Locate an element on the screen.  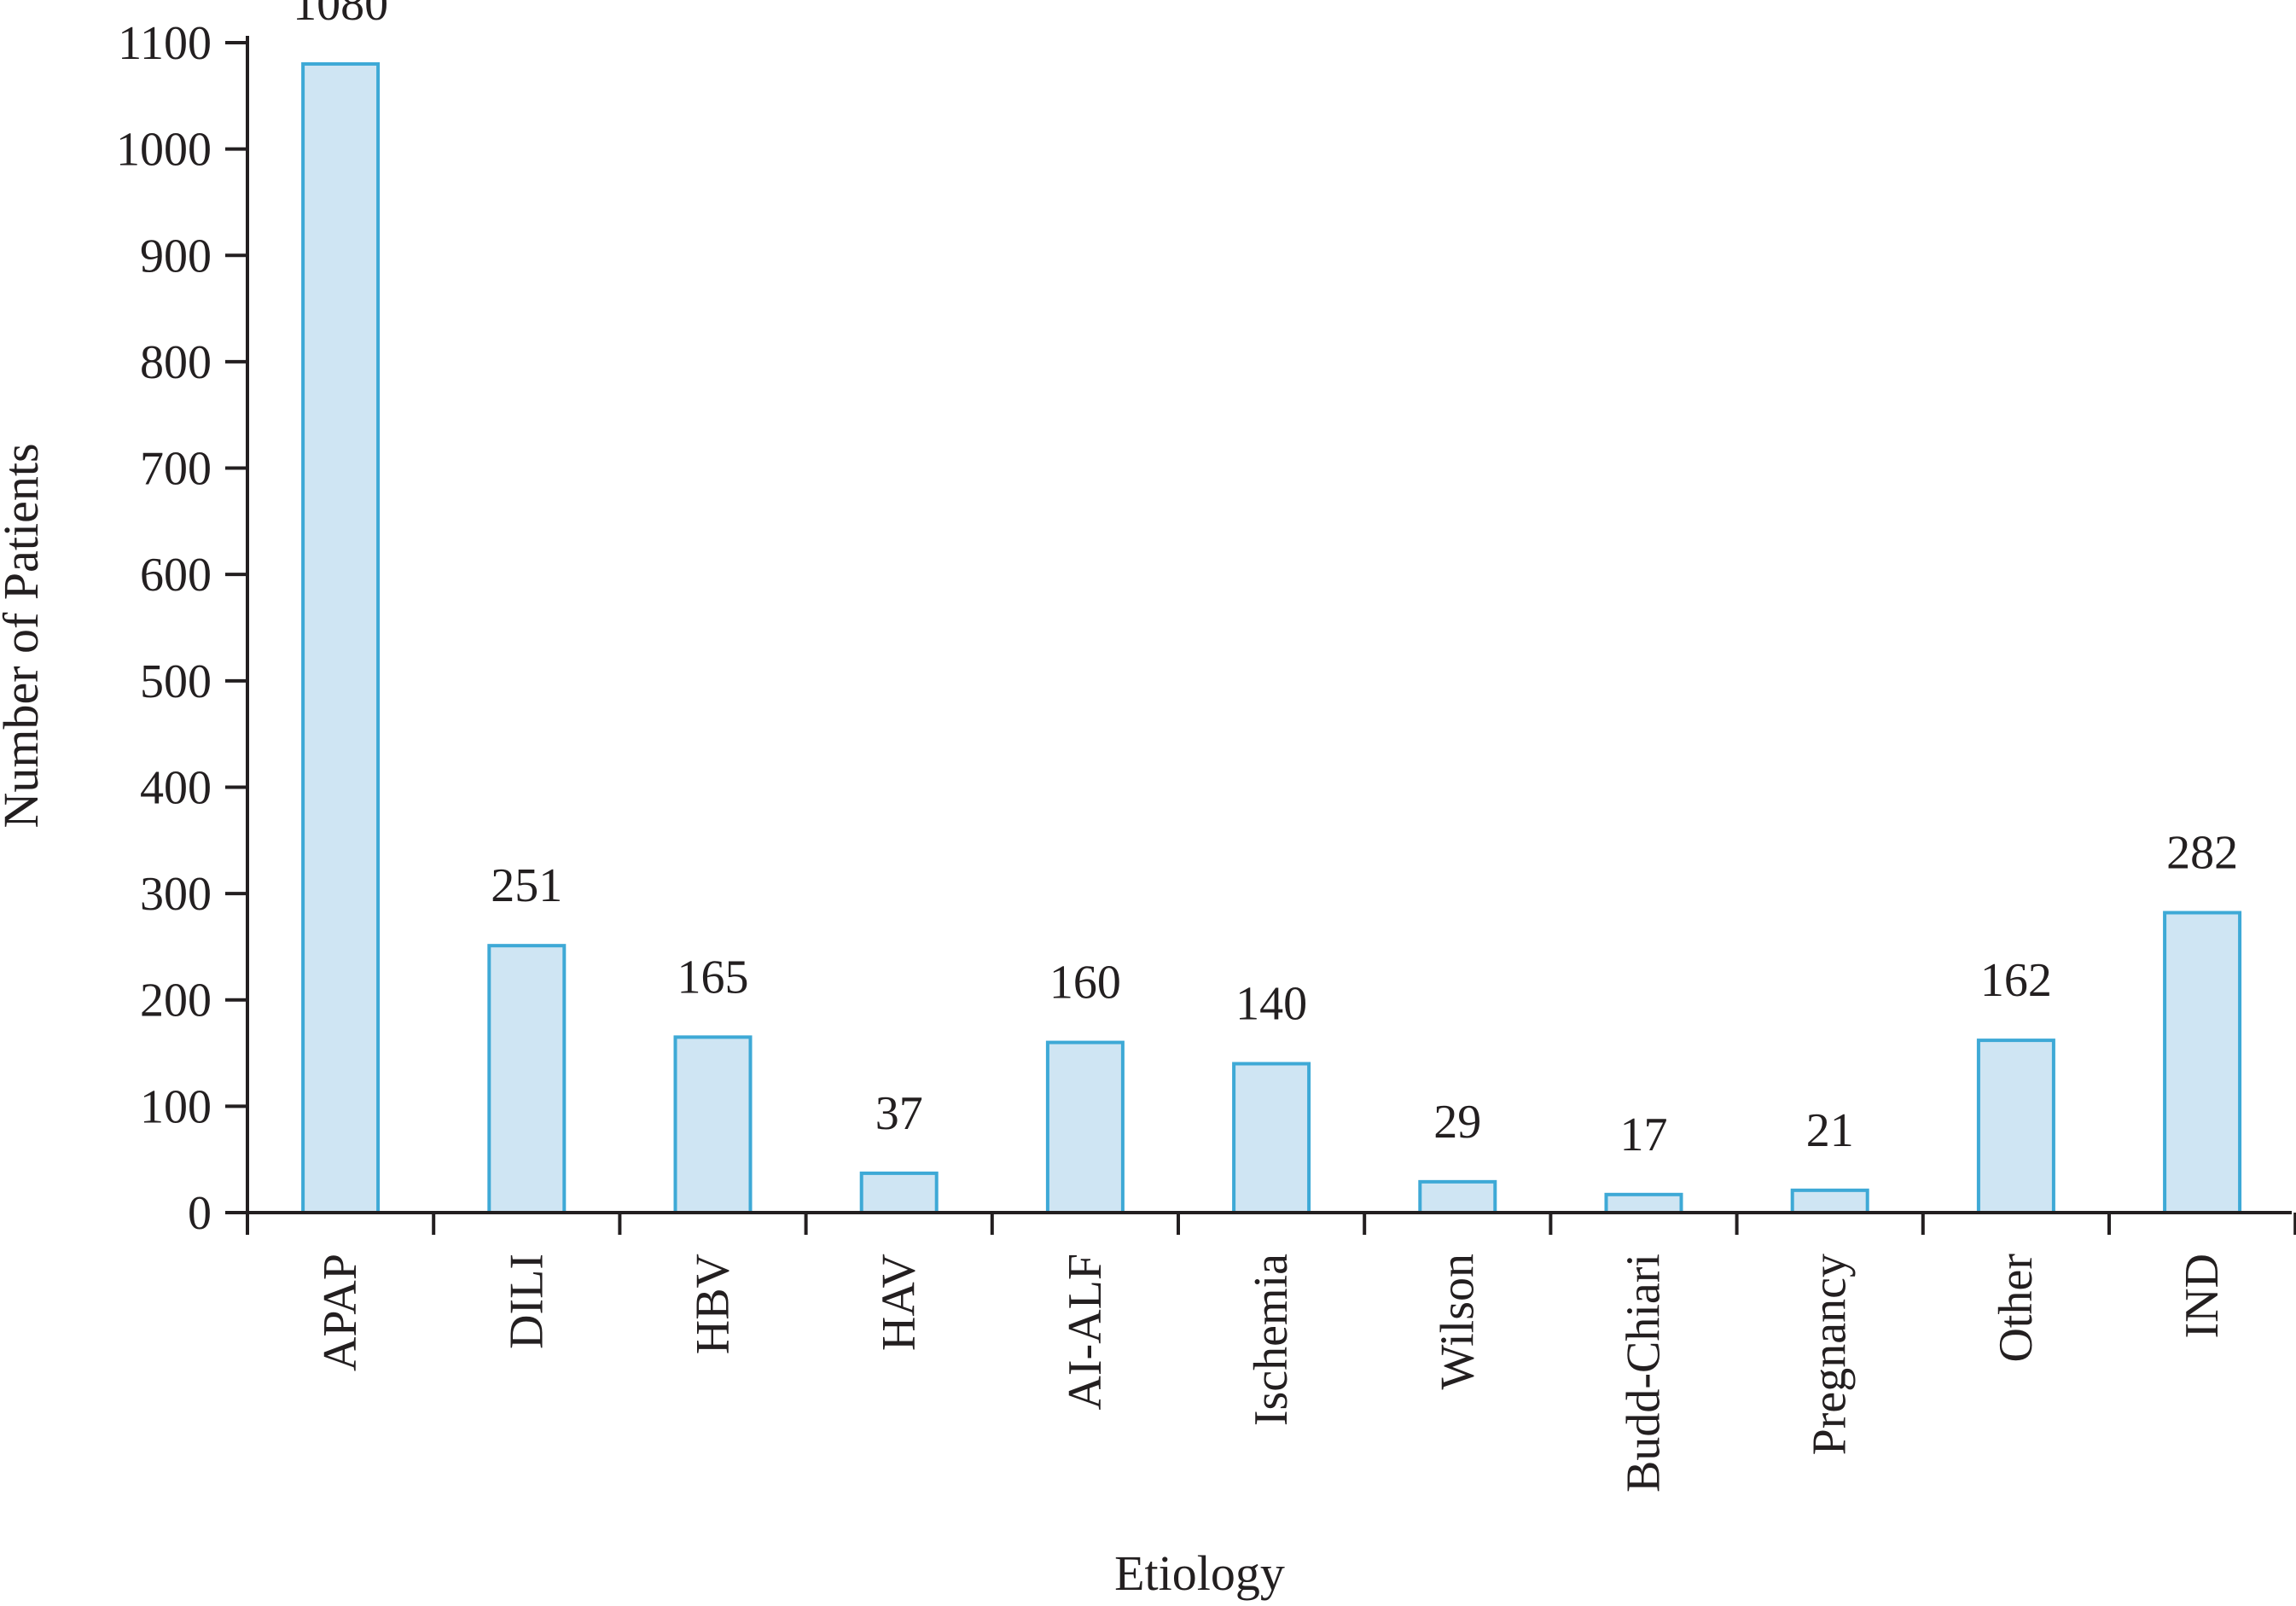
y-tick-label: 400 is located at coordinates (176, 788).